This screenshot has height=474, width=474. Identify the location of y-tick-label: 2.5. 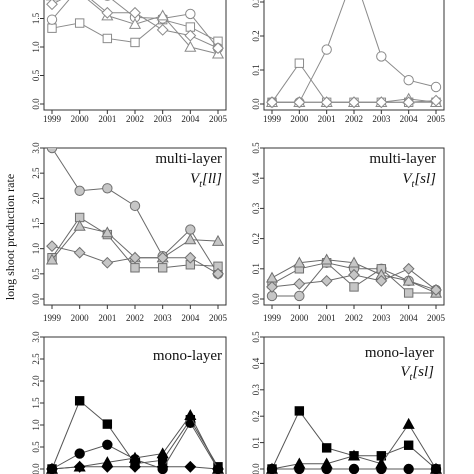
(36, 173).